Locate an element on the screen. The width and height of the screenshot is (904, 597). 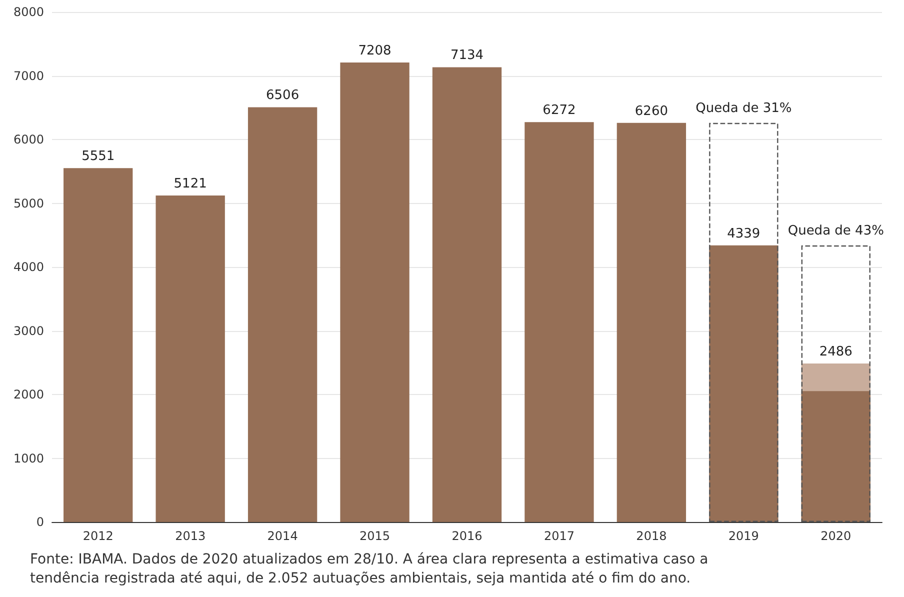
x-tick-label: 2016 is located at coordinates (467, 536).